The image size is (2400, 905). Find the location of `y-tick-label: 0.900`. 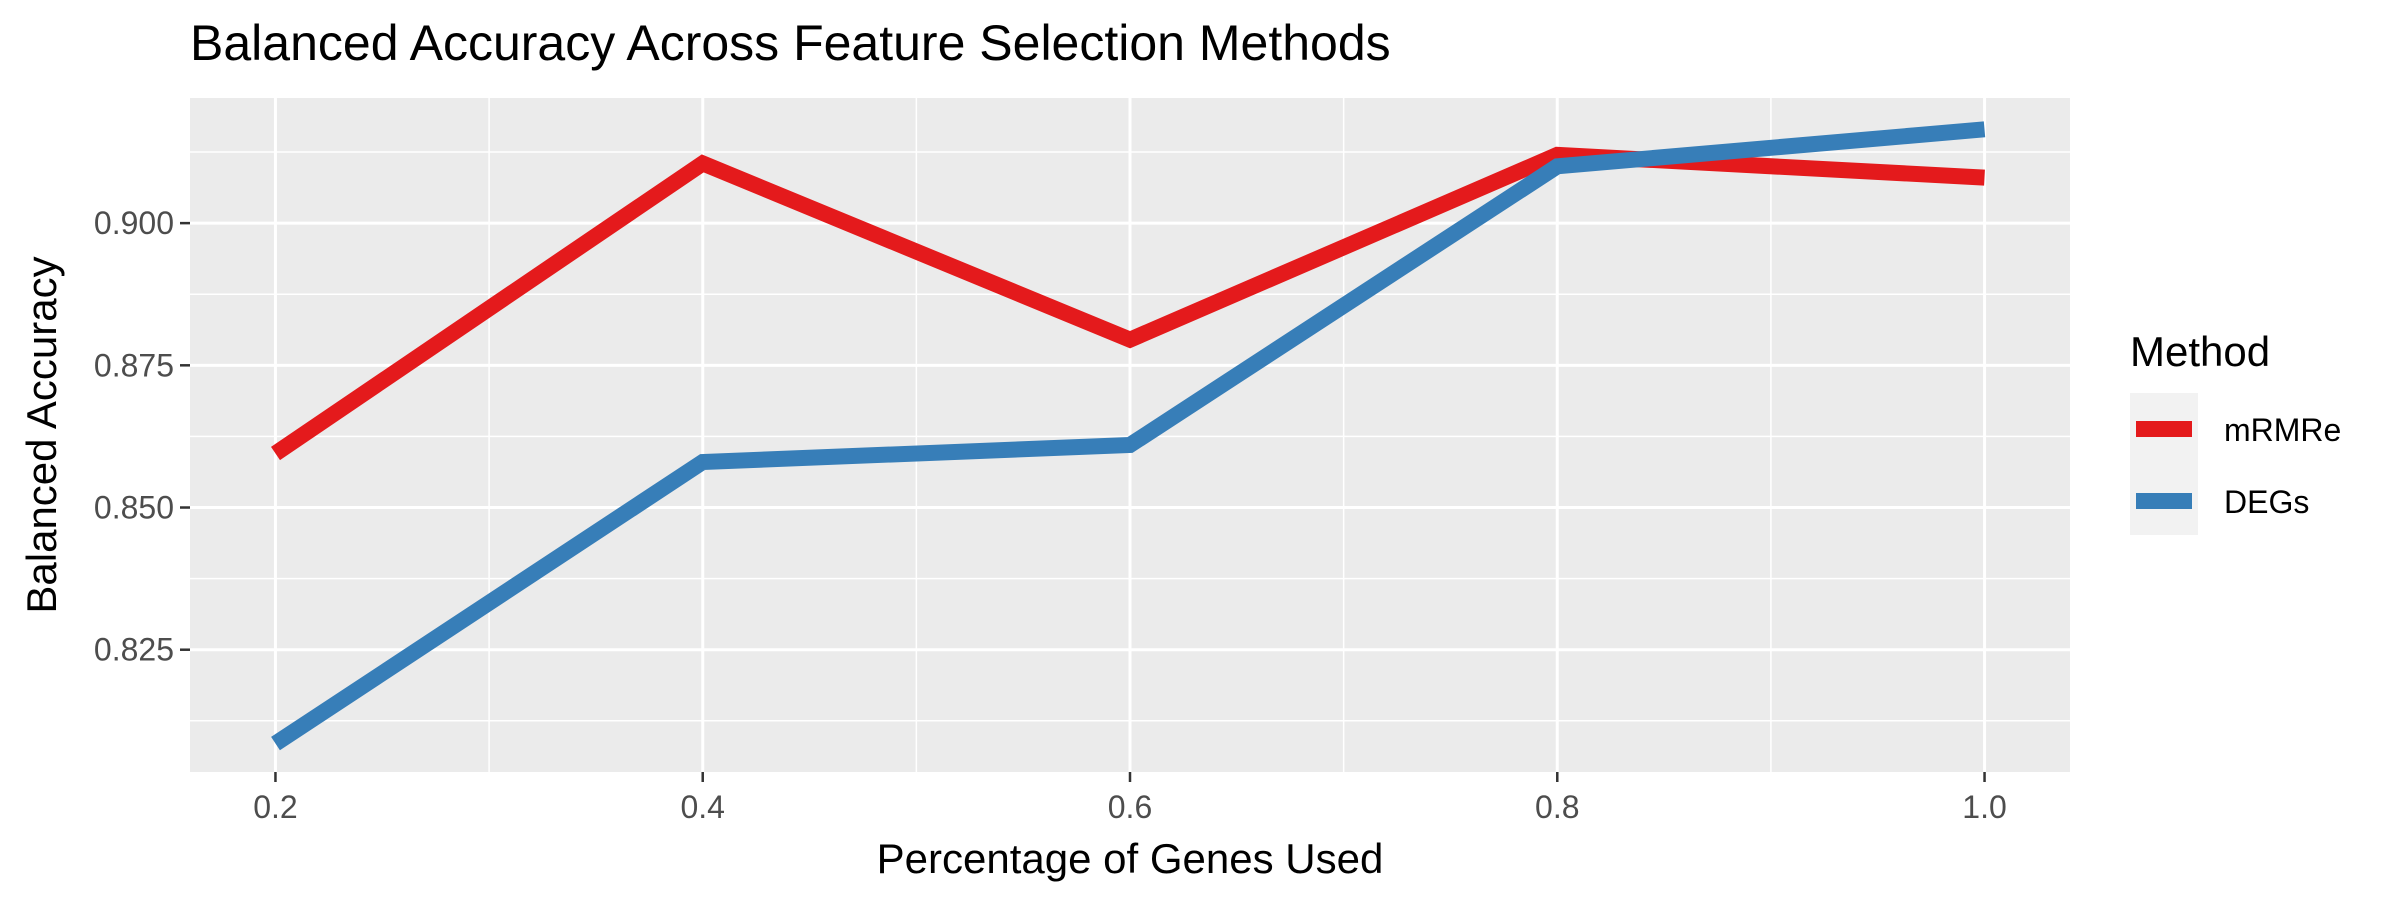

y-tick-label: 0.900 is located at coordinates (134, 223).